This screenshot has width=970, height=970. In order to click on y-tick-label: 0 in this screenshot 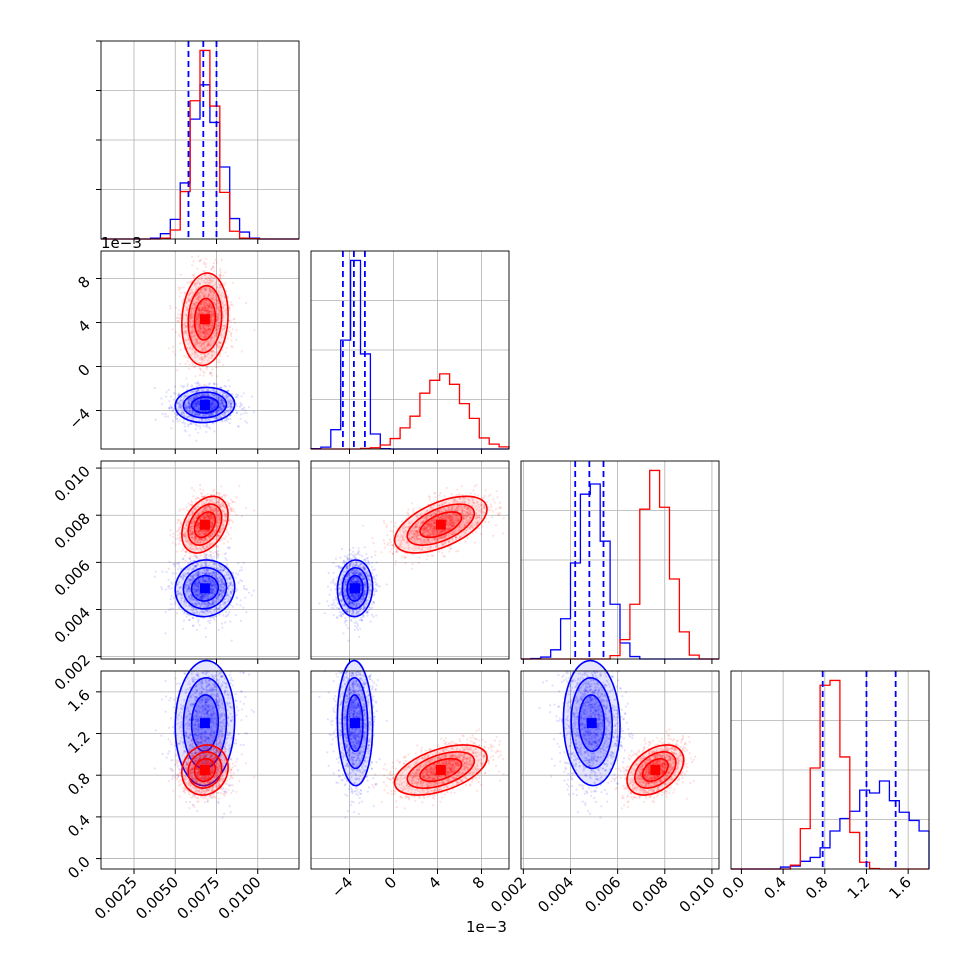, I will do `click(83, 370)`.